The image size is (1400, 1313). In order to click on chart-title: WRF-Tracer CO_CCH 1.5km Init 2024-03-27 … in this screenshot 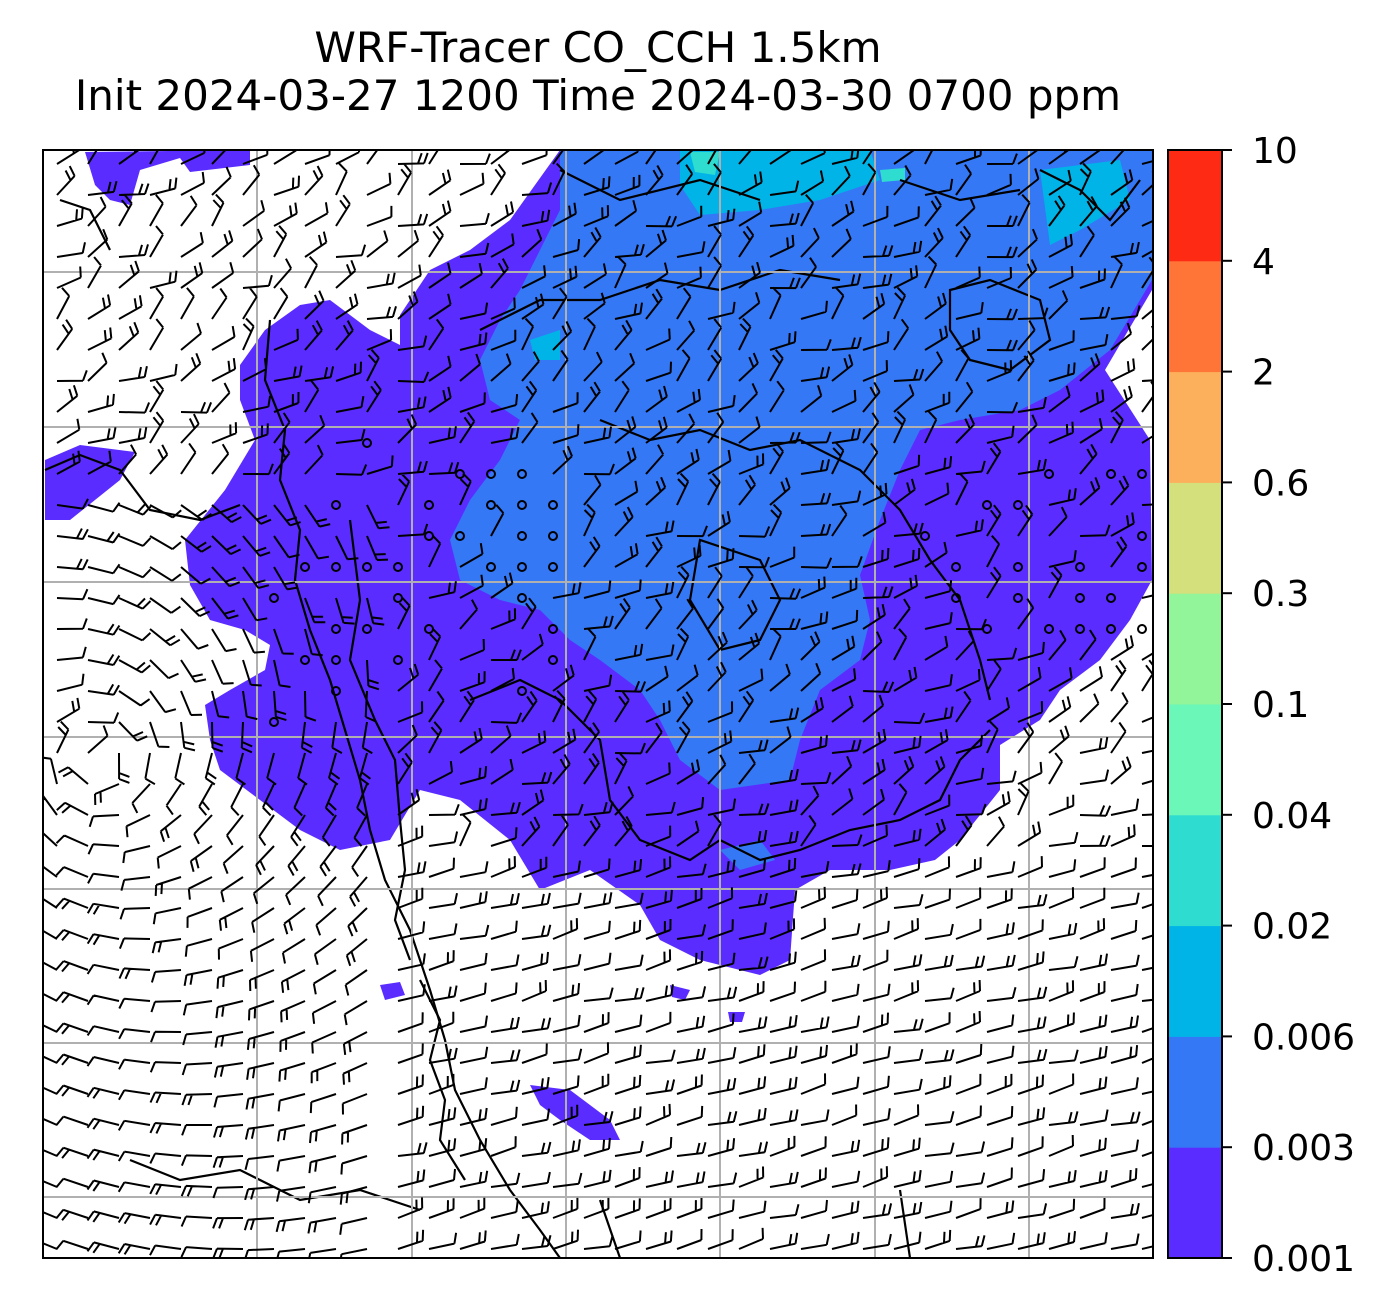, I will do `click(598, 72)`.